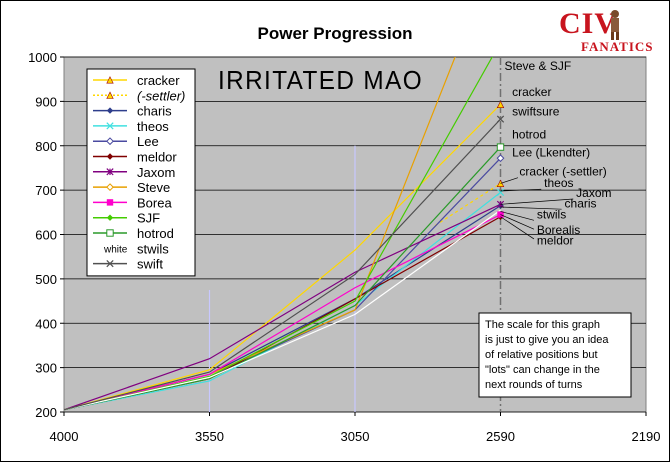  Describe the element at coordinates (148, 141) in the screenshot. I see `legend-label: Lee` at that location.